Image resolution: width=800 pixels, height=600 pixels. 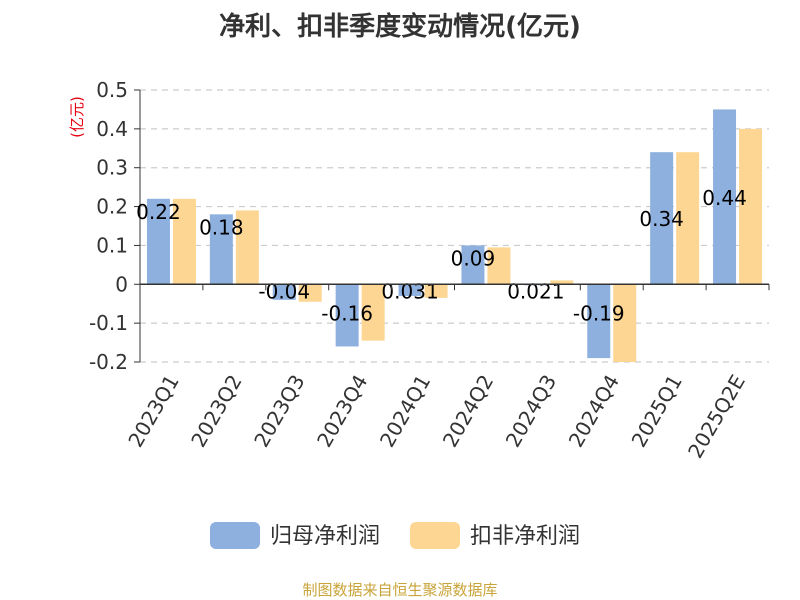 I want to click on source-footer: 制图数据来自恒生聚源数据库, so click(x=400, y=590).